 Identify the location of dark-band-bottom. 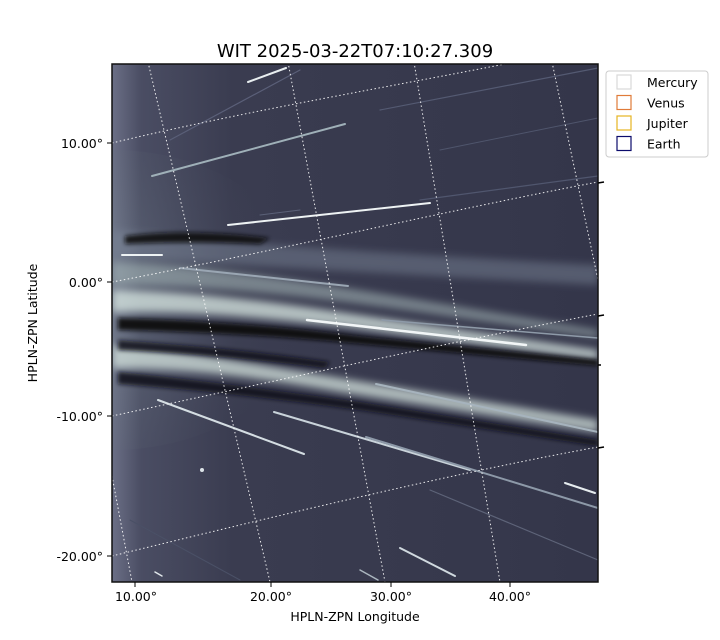
(358, 409).